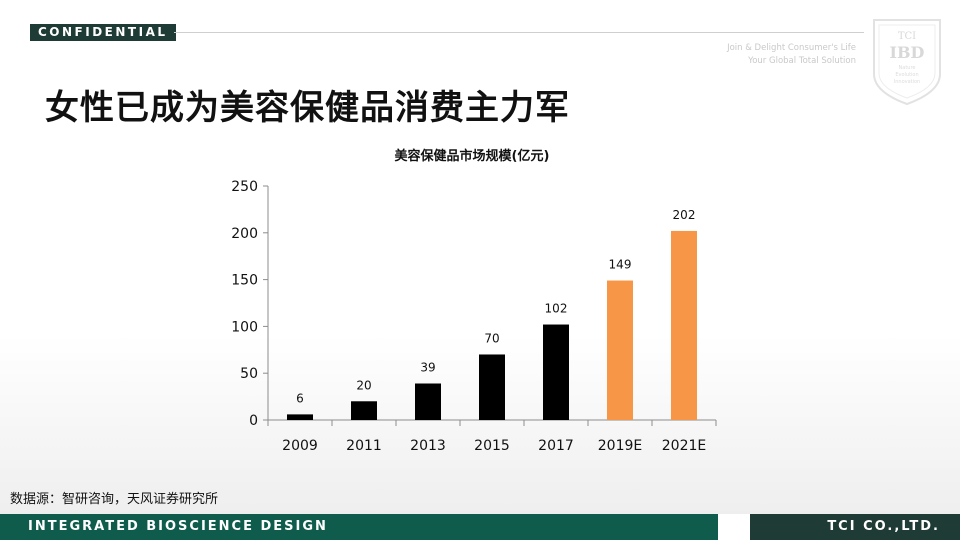  I want to click on bar-2013, so click(428, 401).